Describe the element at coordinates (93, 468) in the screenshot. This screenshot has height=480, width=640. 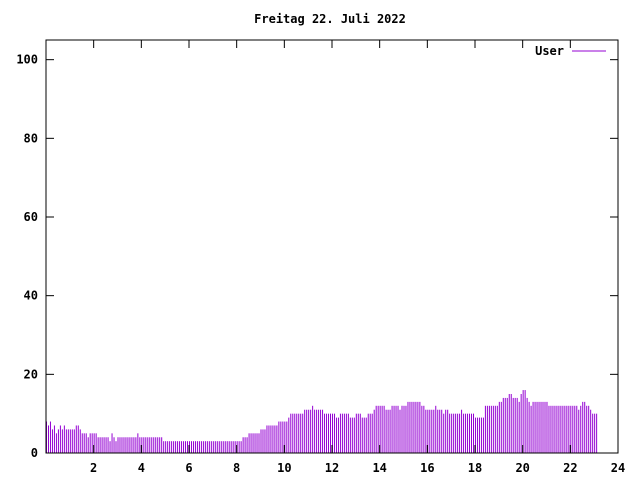
I see `x-tick-label: 2` at that location.